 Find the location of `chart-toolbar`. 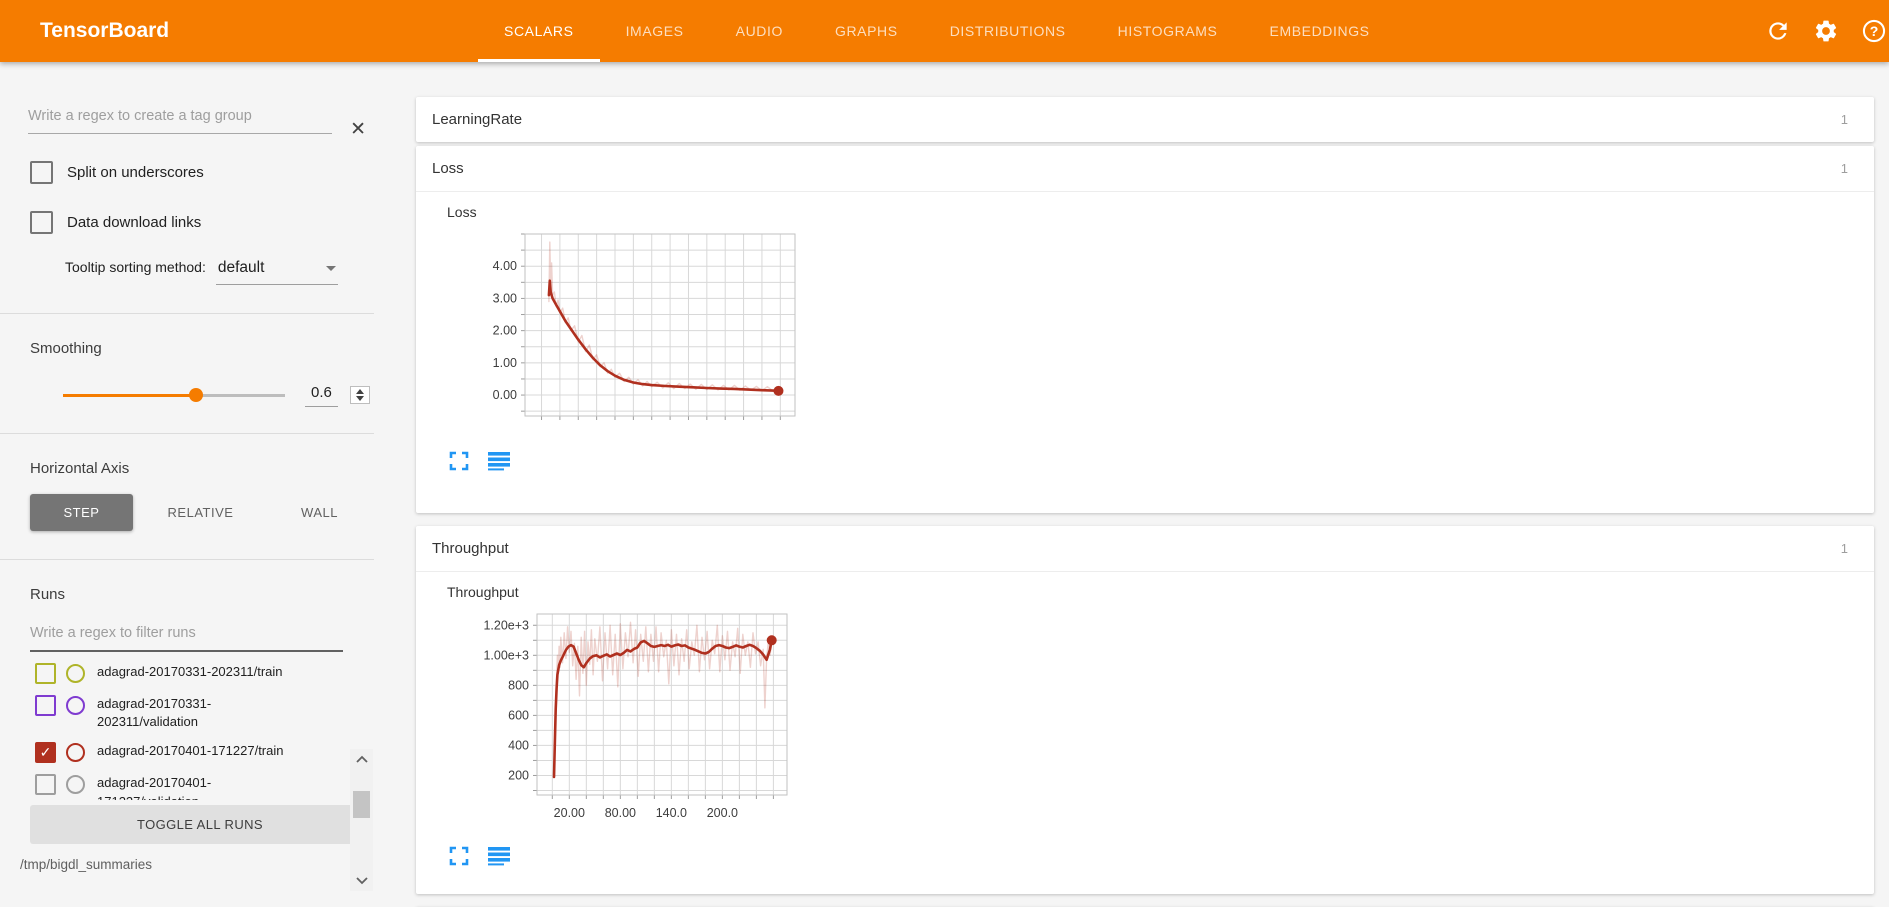

chart-toolbar is located at coordinates (1160, 461).